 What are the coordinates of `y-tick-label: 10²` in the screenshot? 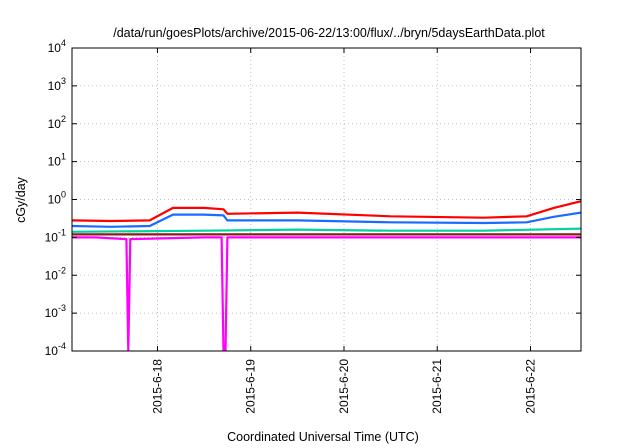 It's located at (57, 122).